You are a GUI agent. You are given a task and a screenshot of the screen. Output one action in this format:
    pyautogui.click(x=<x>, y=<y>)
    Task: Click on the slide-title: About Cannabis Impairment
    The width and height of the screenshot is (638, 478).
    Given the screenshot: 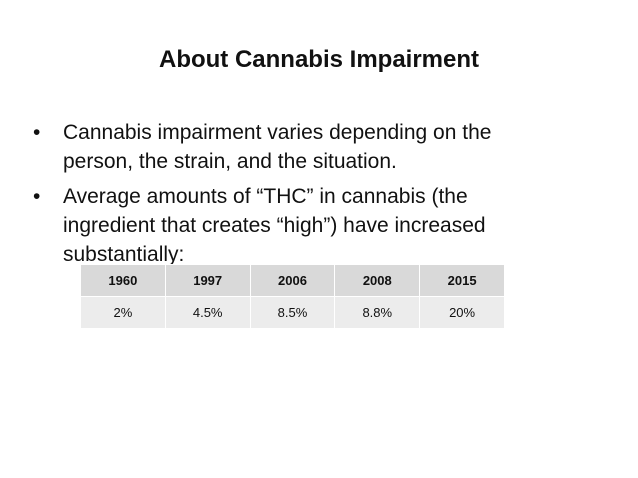 What is the action you would take?
    pyautogui.click(x=319, y=59)
    